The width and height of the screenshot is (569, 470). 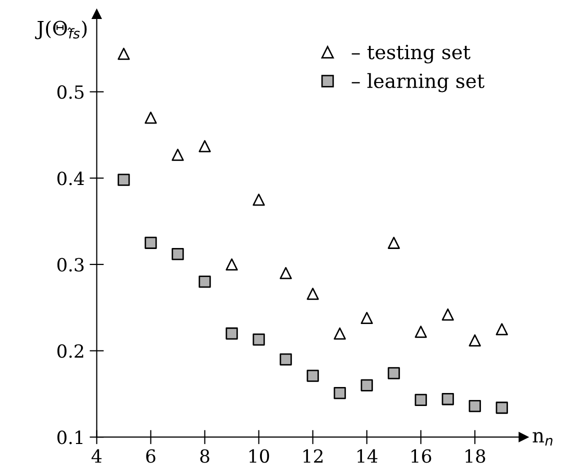 What do you see at coordinates (70, 92) in the screenshot?
I see `y-tick-label: 0.5` at bounding box center [70, 92].